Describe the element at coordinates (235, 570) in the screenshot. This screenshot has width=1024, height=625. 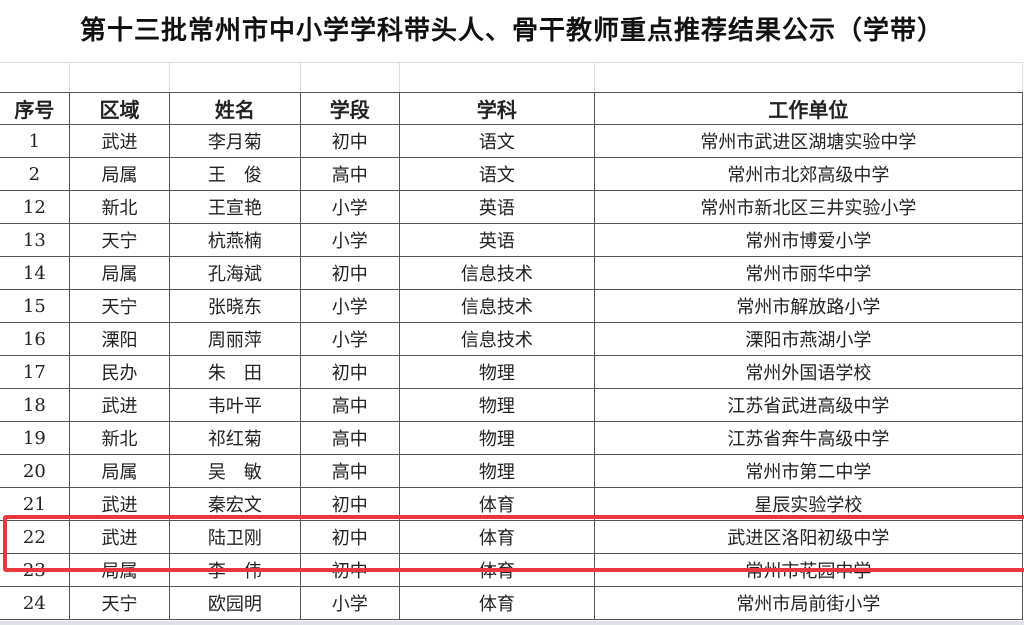
I see `cell-name: 李 伟` at that location.